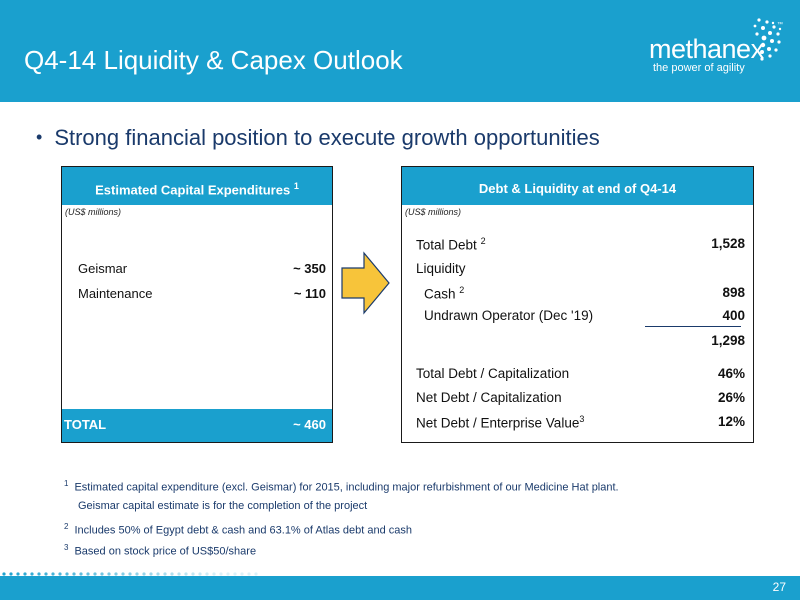 The height and width of the screenshot is (600, 800). Describe the element at coordinates (451, 244) in the screenshot. I see `total-debt-label: Total Debt 2` at that location.